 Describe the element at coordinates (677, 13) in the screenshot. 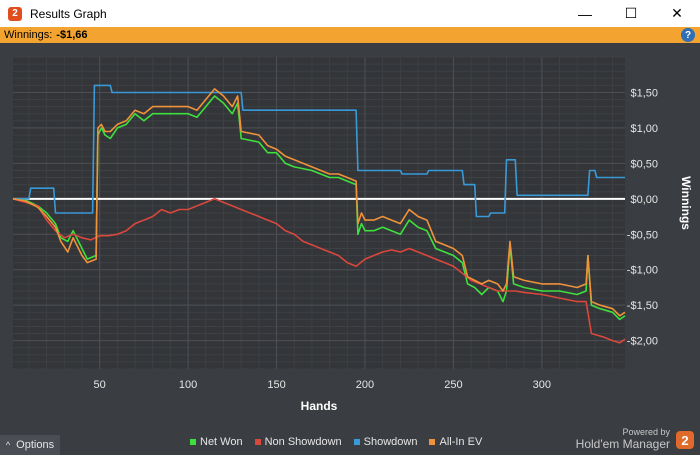

I see `close-button: ✕` at that location.